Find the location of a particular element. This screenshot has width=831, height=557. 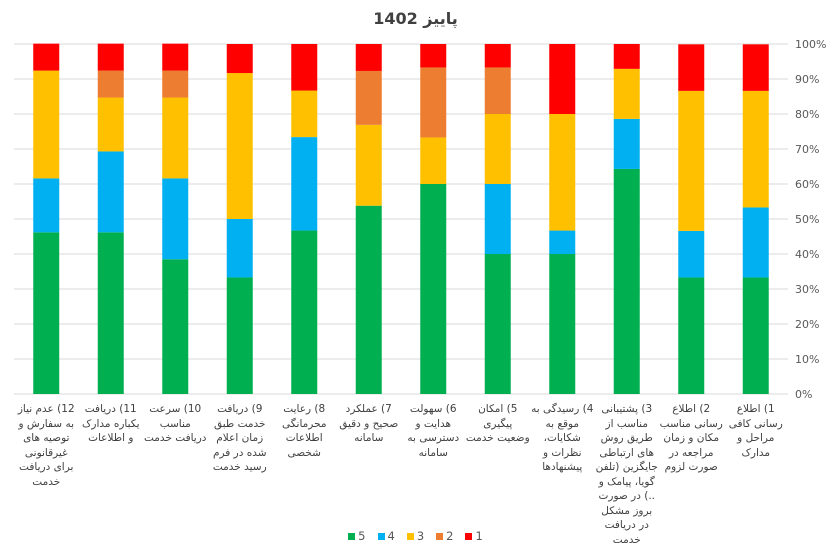

y-tick-label: 10% is located at coordinates (807, 359).